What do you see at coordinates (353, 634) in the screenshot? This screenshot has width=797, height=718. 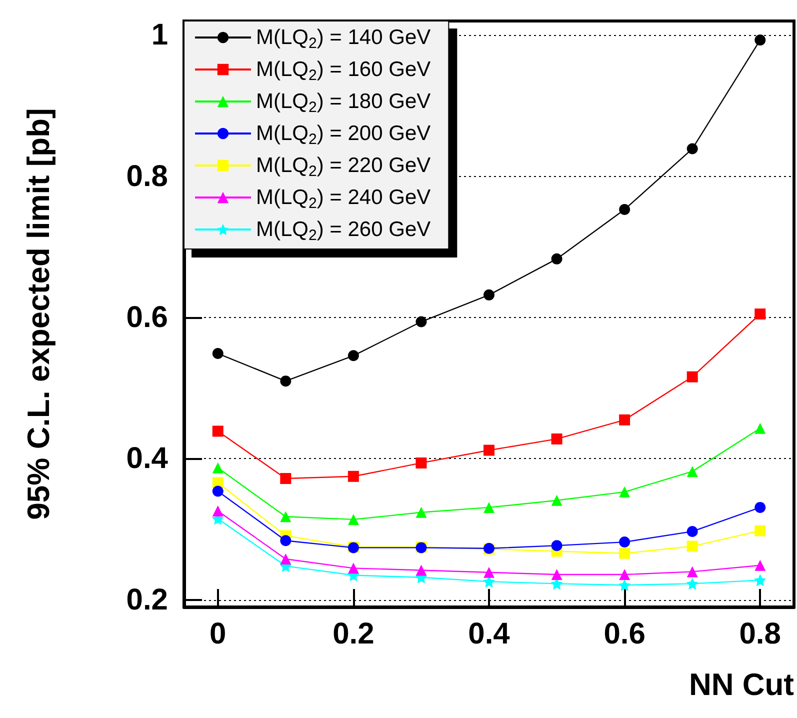 I see `x-tick-label: 0.2` at bounding box center [353, 634].